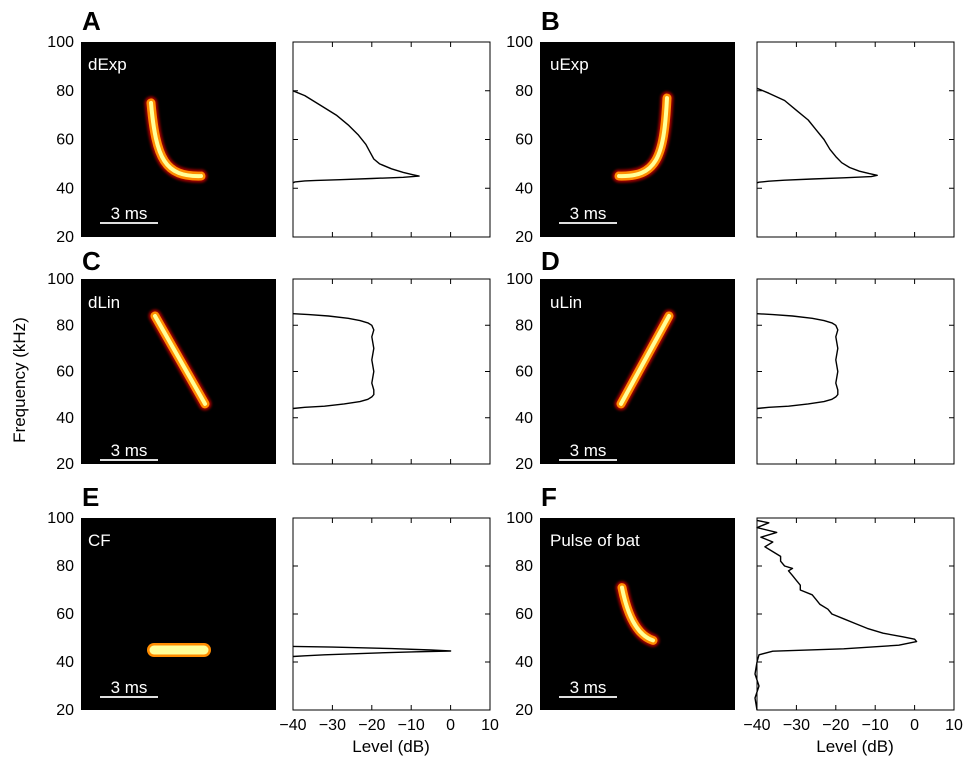 This screenshot has width=963, height=760. What do you see at coordinates (550, 261) in the screenshot?
I see `panel-letter-d: D` at bounding box center [550, 261].